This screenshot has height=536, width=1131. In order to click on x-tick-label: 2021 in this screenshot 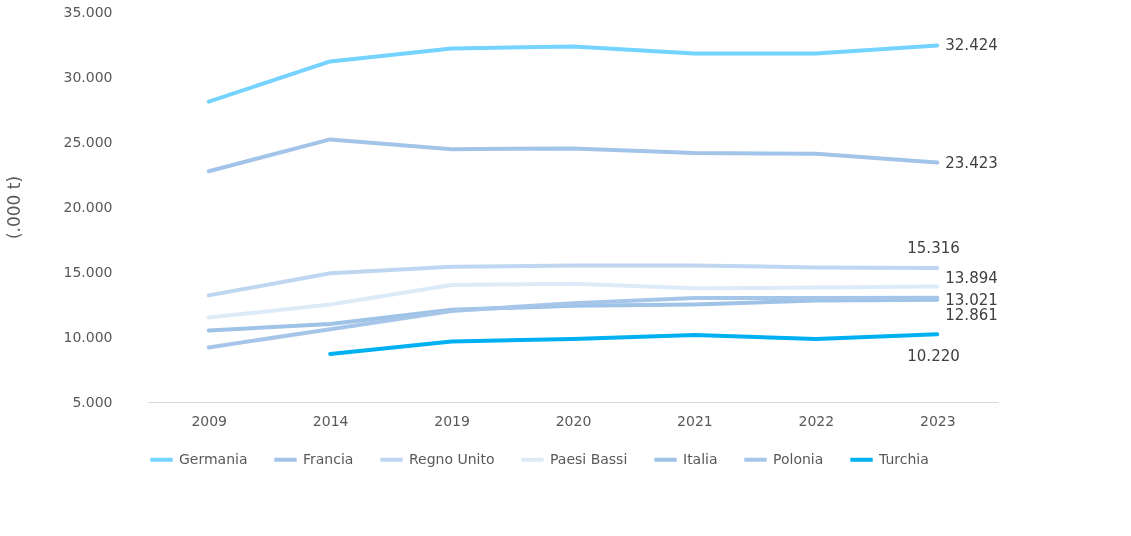, I will do `click(695, 420)`.